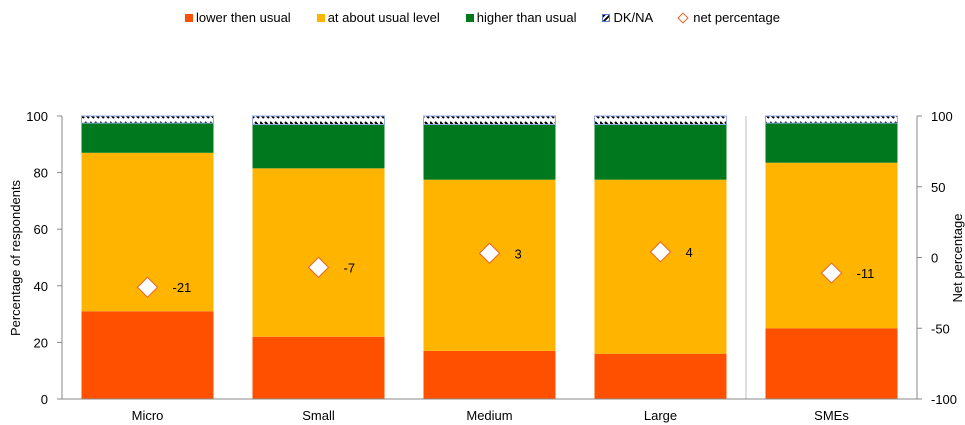  What do you see at coordinates (15, 257) in the screenshot?
I see `y-axis-title: Percentage of respondents` at bounding box center [15, 257].